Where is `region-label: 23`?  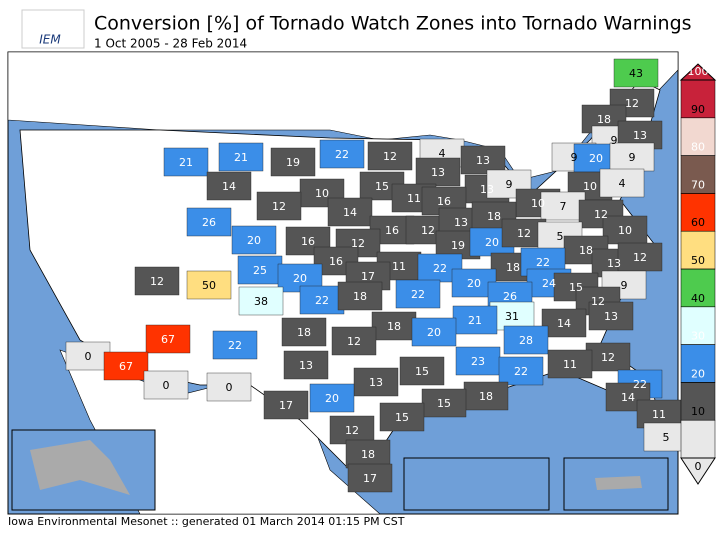 region-label: 23 is located at coordinates (478, 361).